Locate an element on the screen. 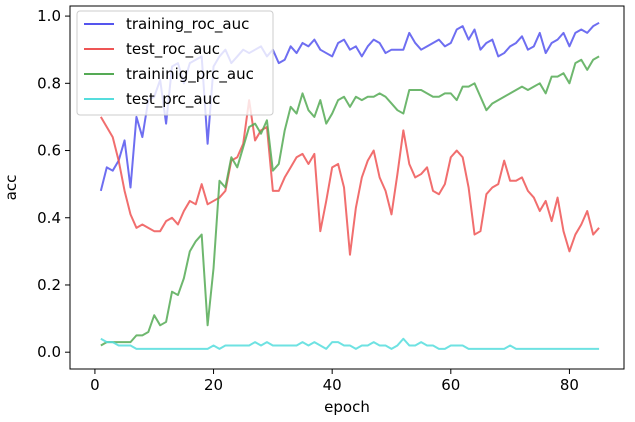  legend-label-test_roc_auc: test_roc_auc is located at coordinates (173, 49).